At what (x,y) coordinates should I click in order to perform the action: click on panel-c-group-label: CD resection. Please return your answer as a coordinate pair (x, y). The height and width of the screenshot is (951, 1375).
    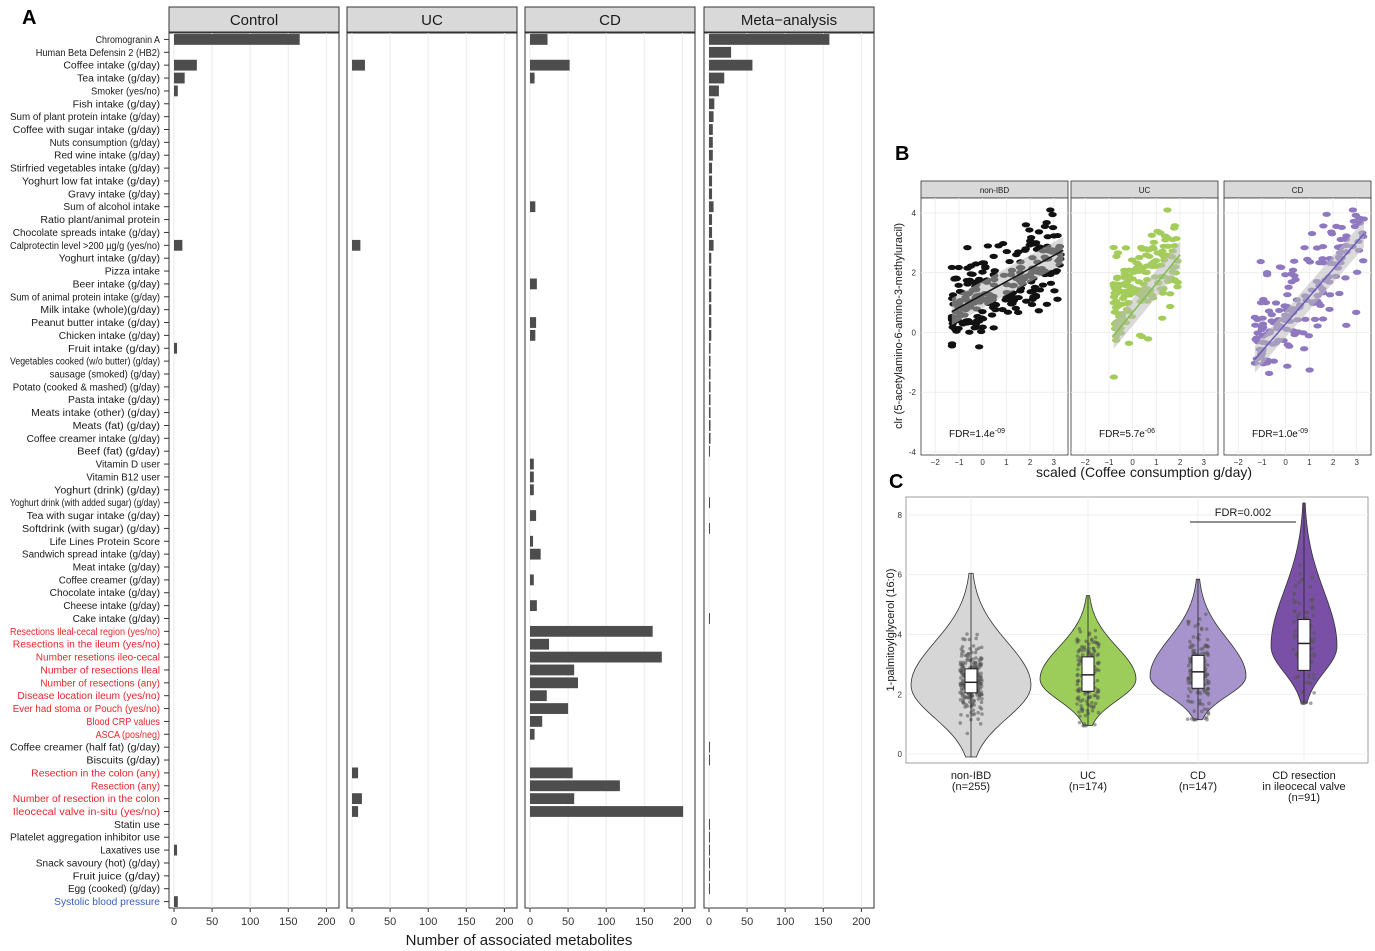
    Looking at the image, I should click on (1304, 776).